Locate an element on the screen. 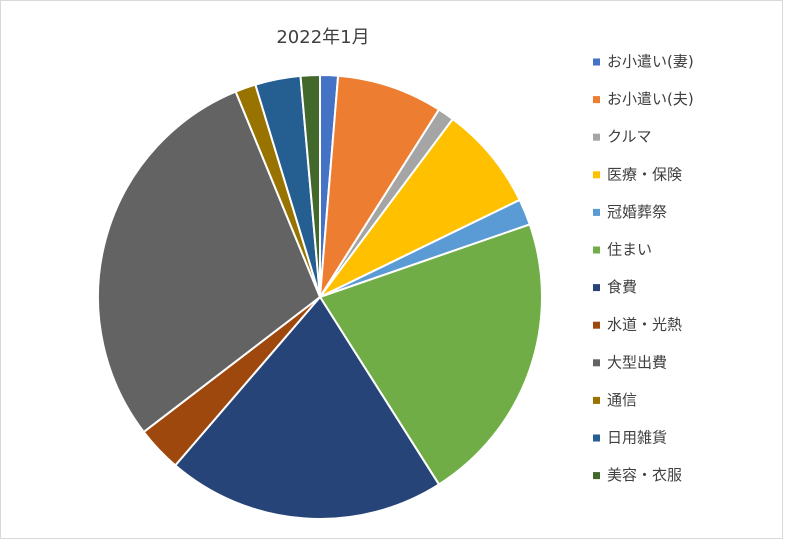 This screenshot has width=791, height=542. legend-label: 食費 is located at coordinates (622, 287).